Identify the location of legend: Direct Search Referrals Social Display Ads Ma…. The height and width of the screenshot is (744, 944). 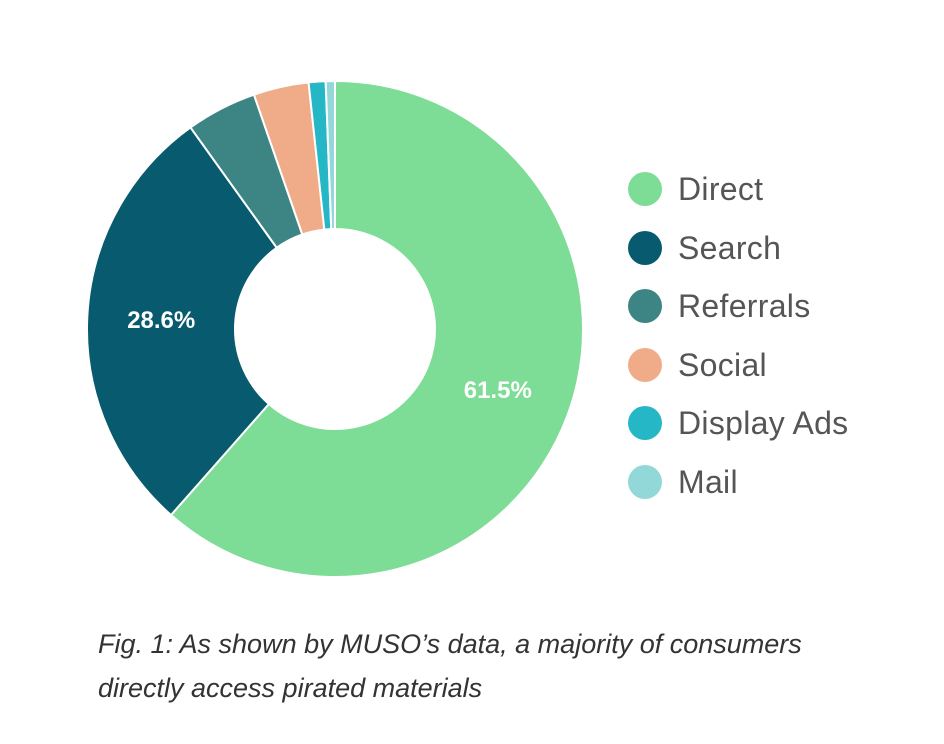
(738, 335).